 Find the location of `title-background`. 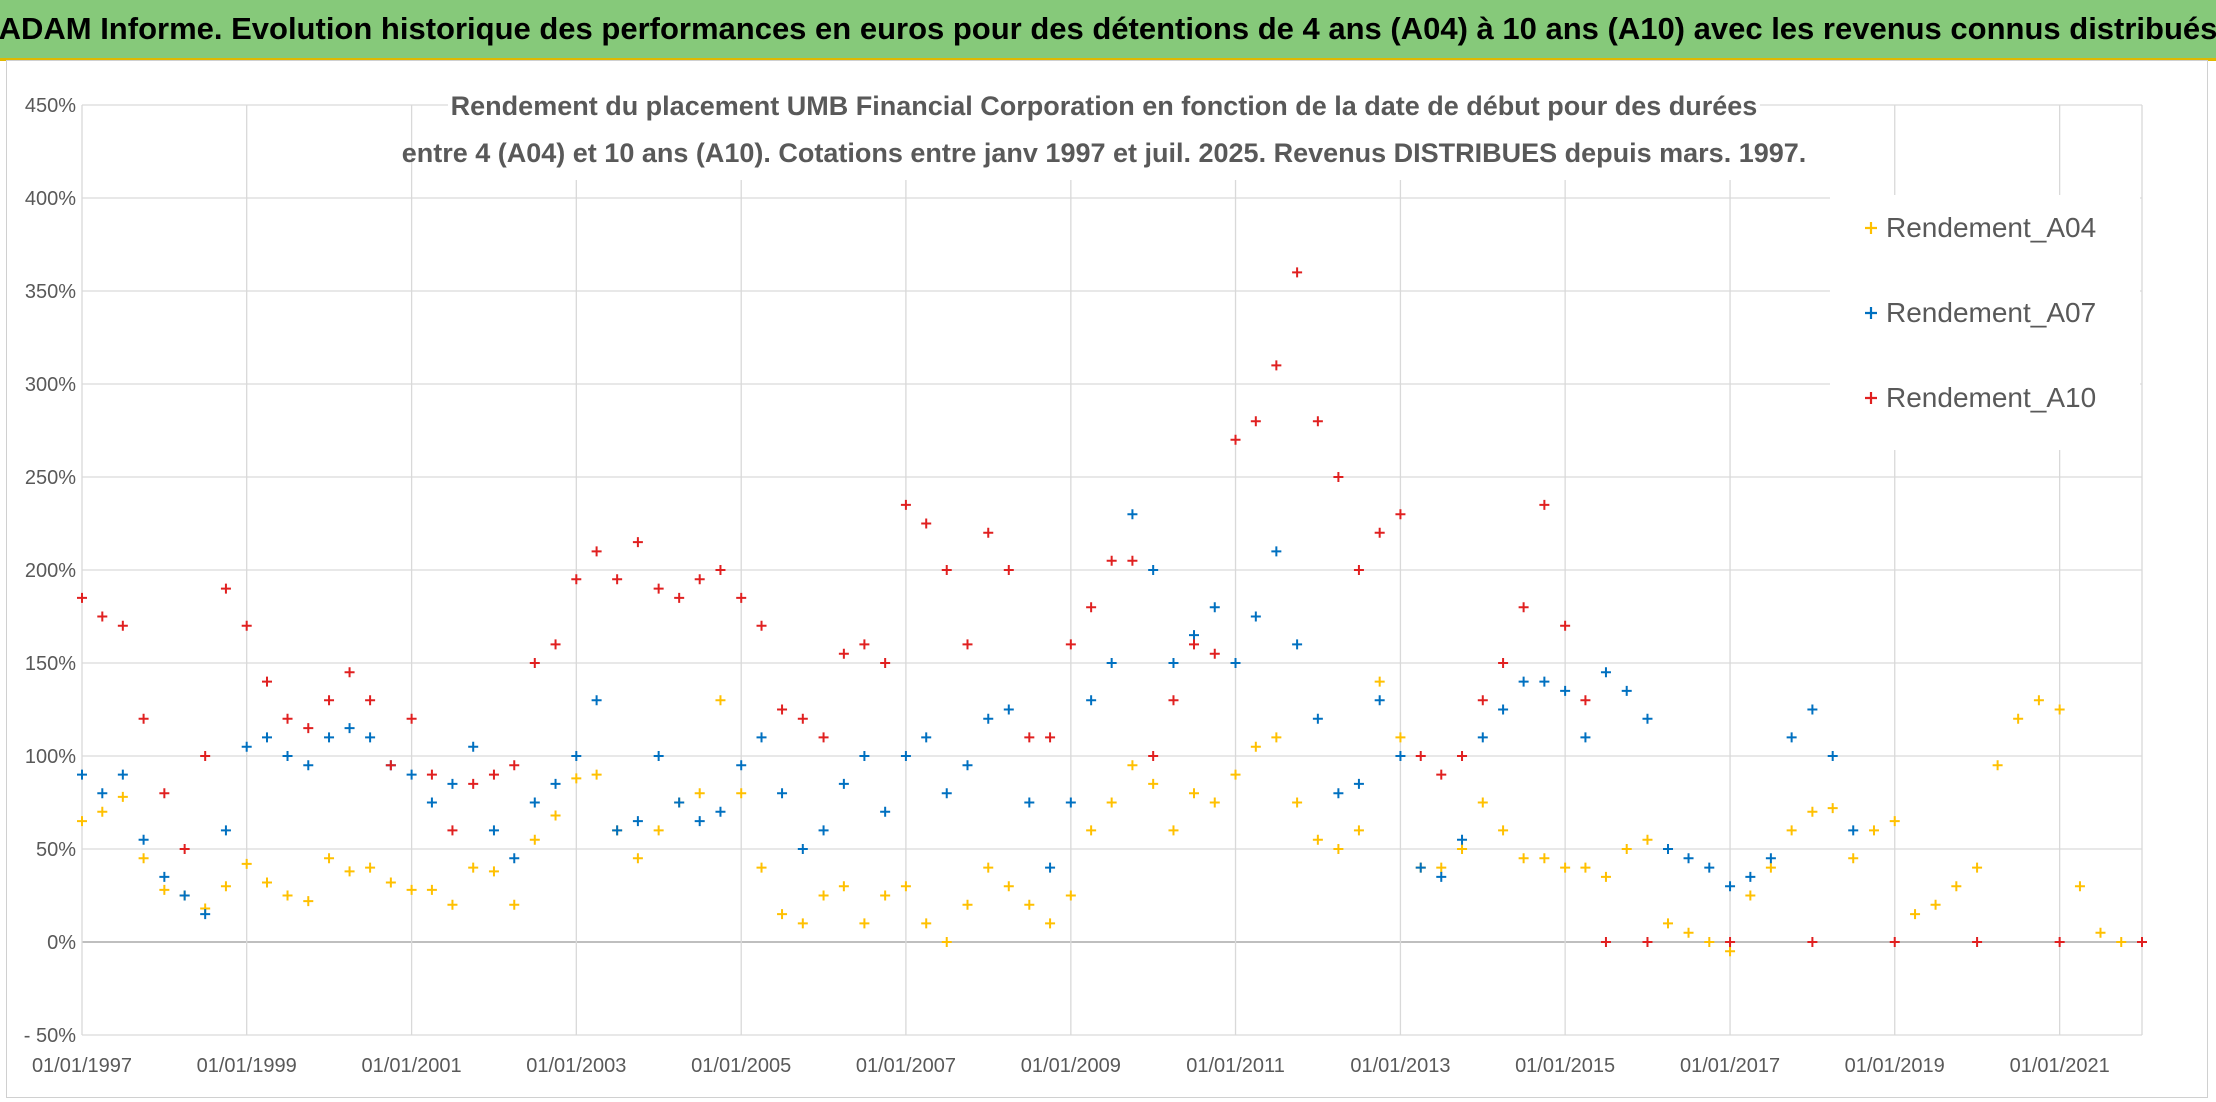

title-background is located at coordinates (1104, 131).